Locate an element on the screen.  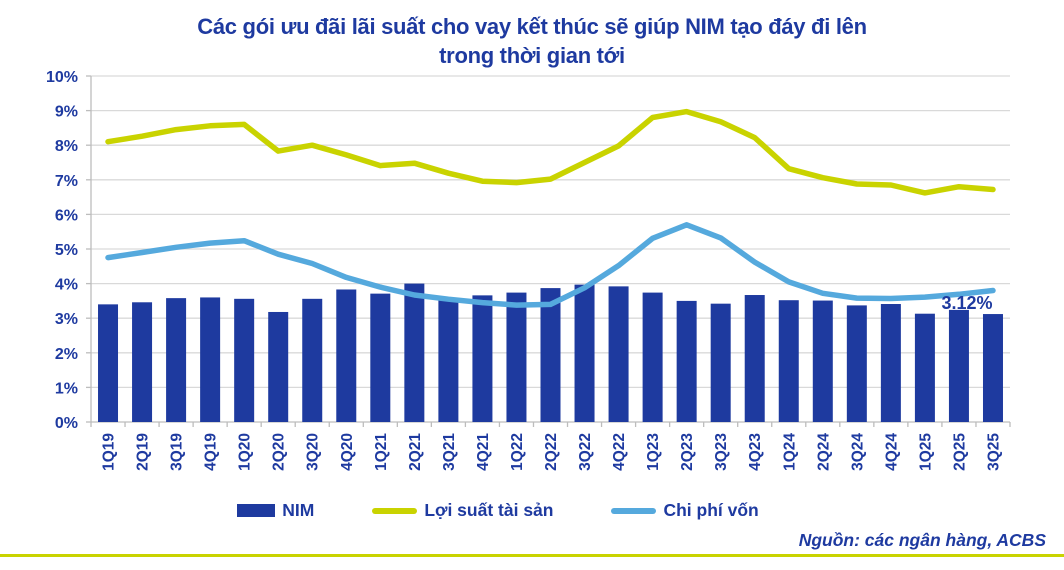
nim-bar-2Q21 is located at coordinates (414, 352).